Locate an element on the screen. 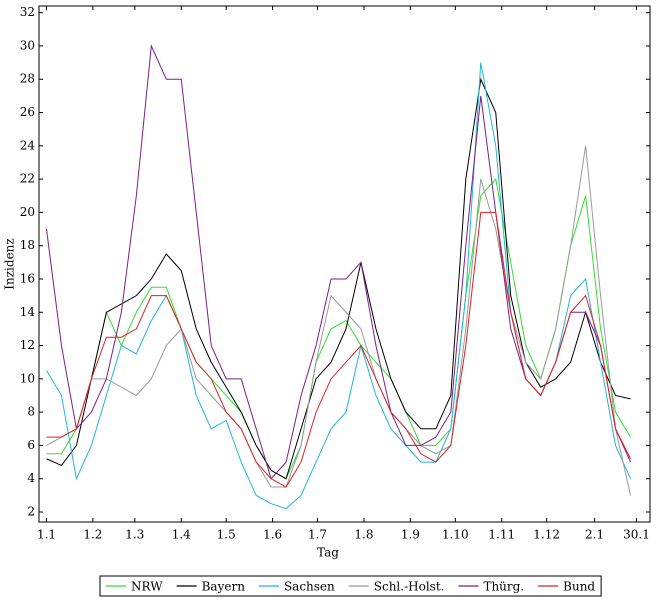 Image resolution: width=656 pixels, height=604 pixels. x-tick-label: 1.10 is located at coordinates (455, 535).